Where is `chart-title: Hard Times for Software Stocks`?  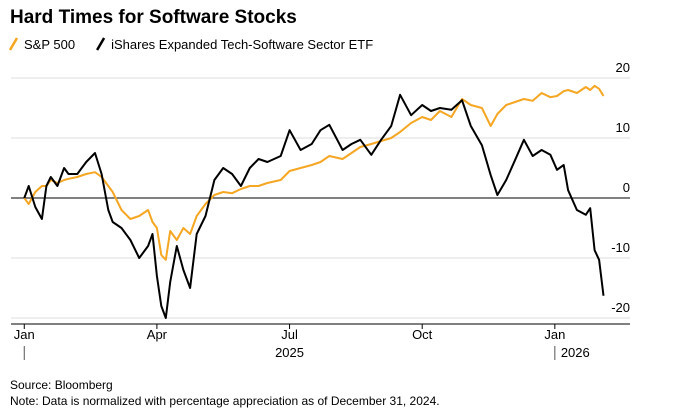
chart-title: Hard Times for Software Stocks is located at coordinates (153, 17).